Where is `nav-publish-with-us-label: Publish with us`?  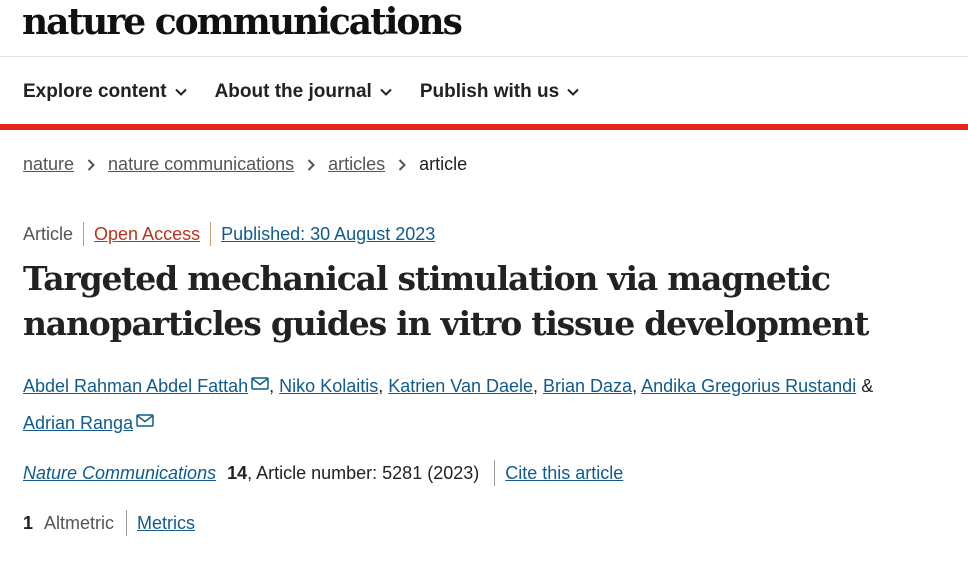 nav-publish-with-us-label: Publish with us is located at coordinates (489, 91).